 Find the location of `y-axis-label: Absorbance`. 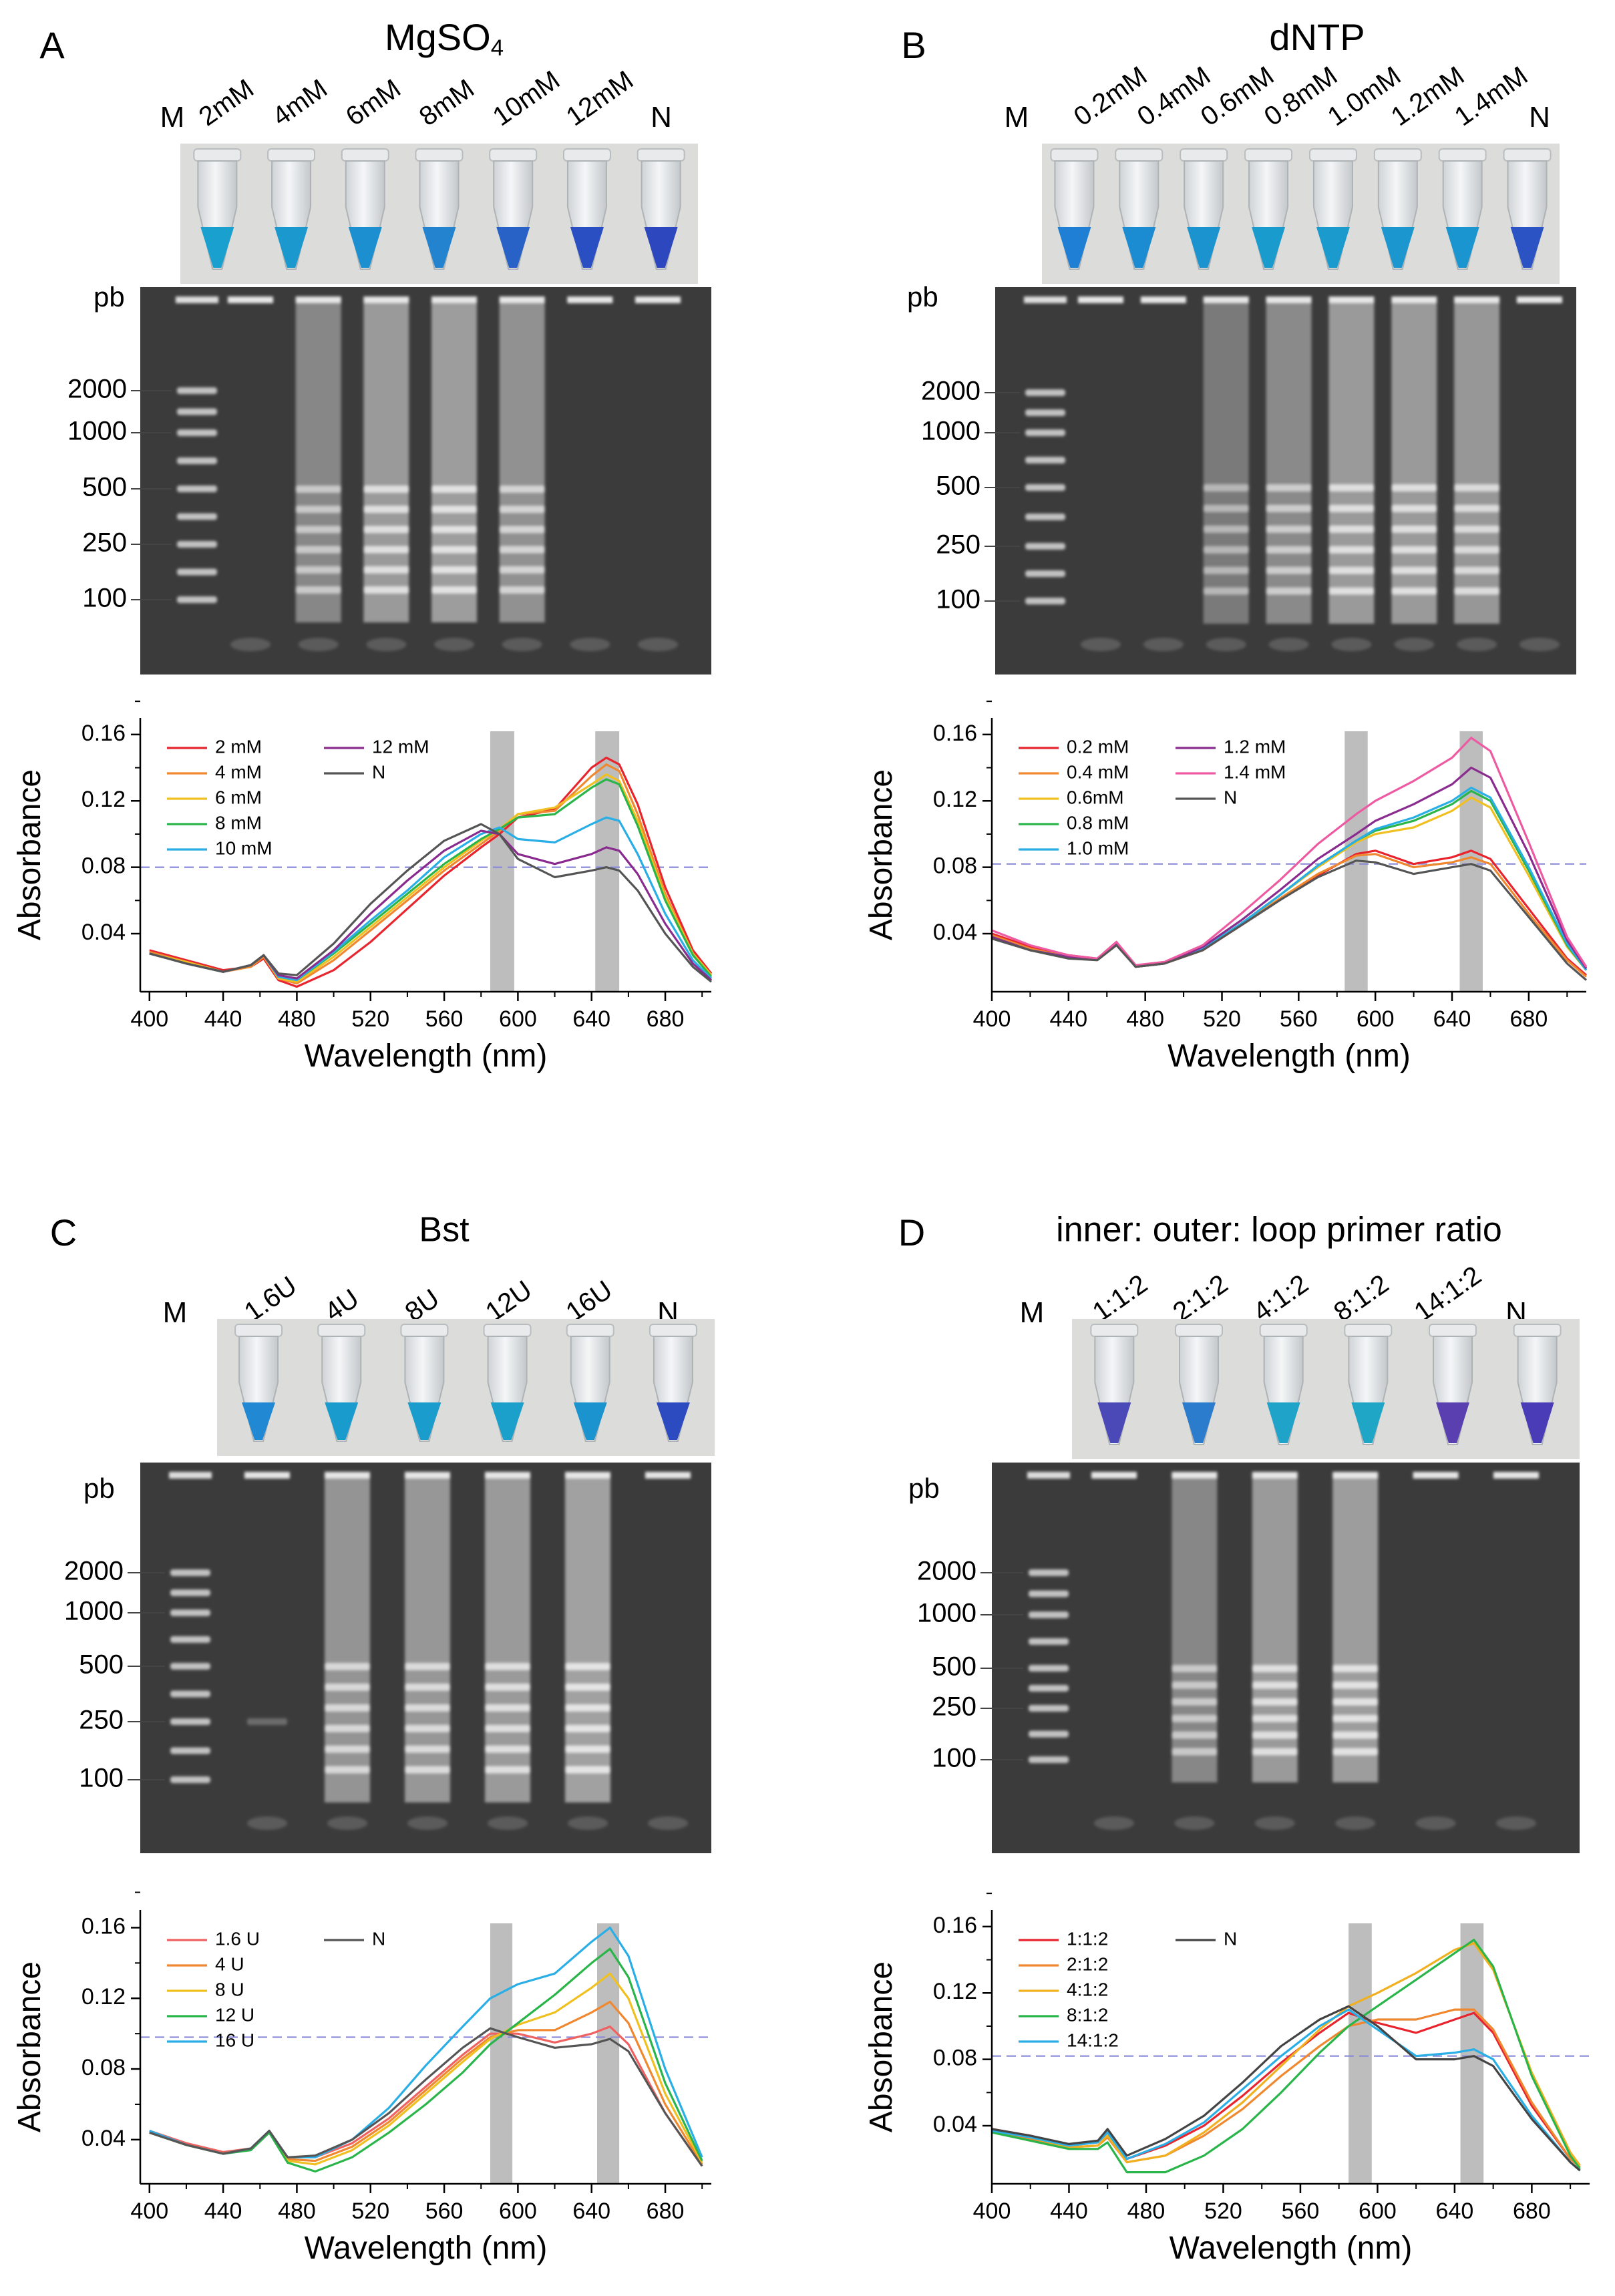

y-axis-label: Absorbance is located at coordinates (882, 2046).